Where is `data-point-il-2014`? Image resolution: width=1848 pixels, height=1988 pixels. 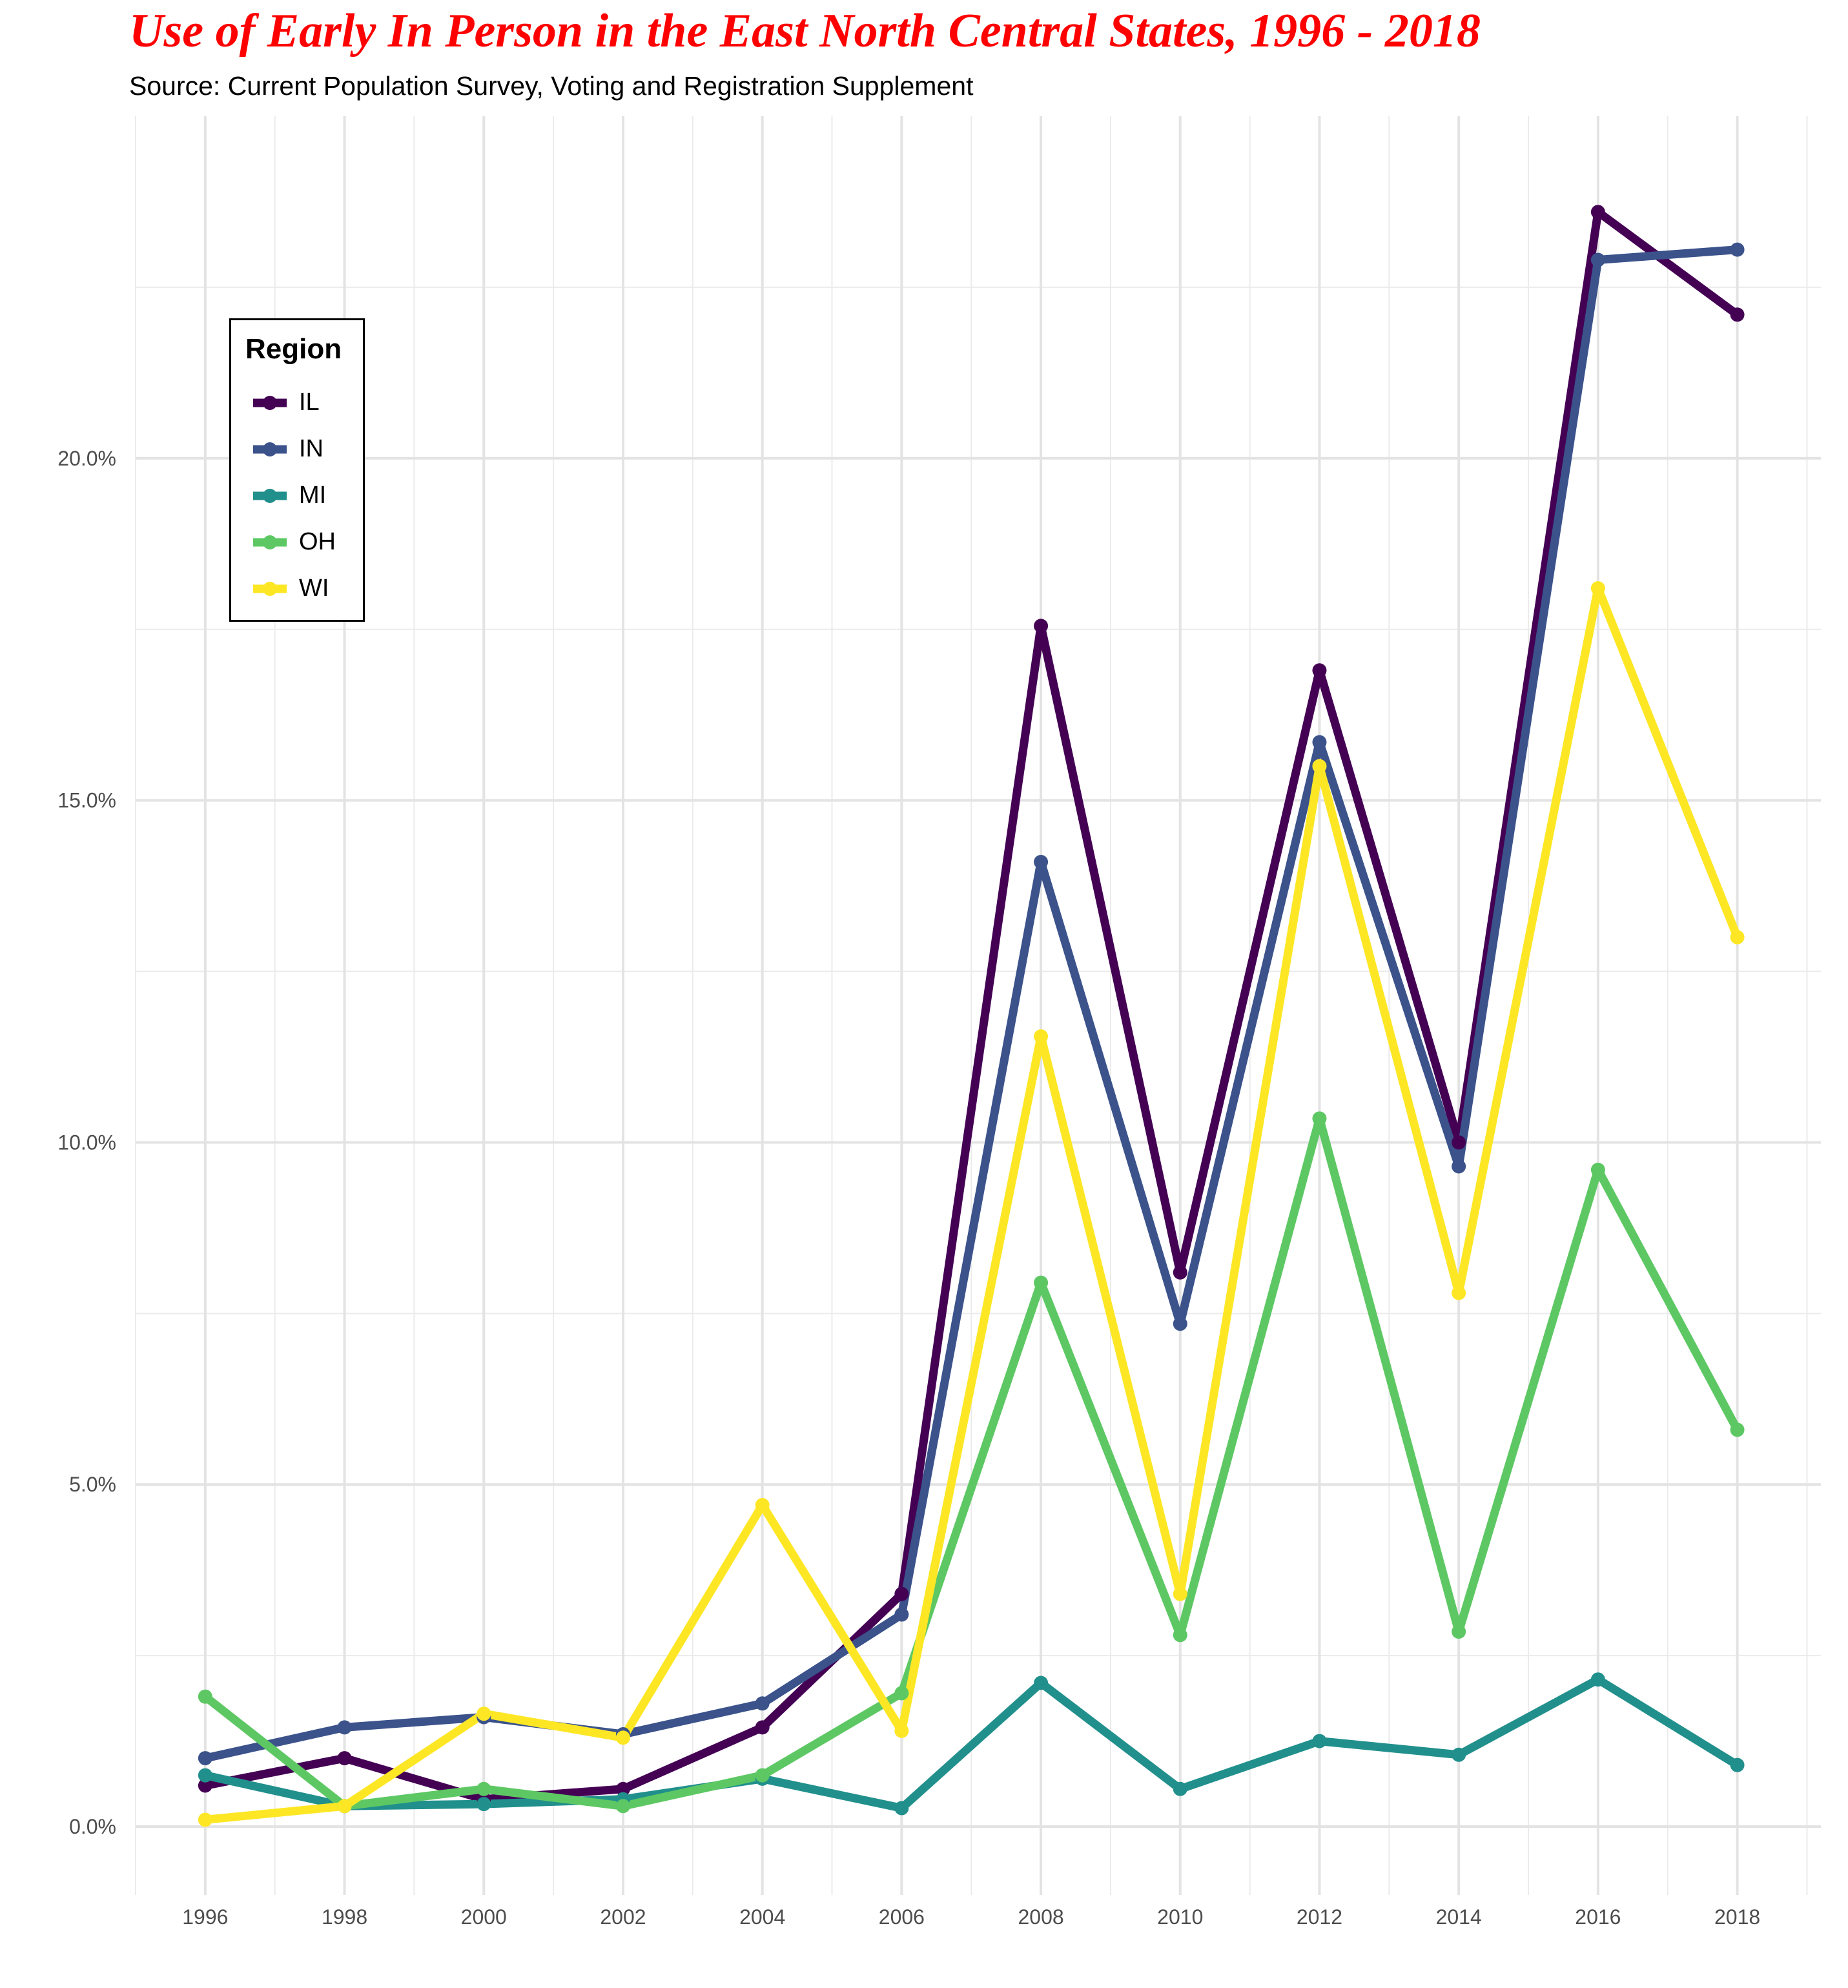
data-point-il-2014 is located at coordinates (1459, 1142).